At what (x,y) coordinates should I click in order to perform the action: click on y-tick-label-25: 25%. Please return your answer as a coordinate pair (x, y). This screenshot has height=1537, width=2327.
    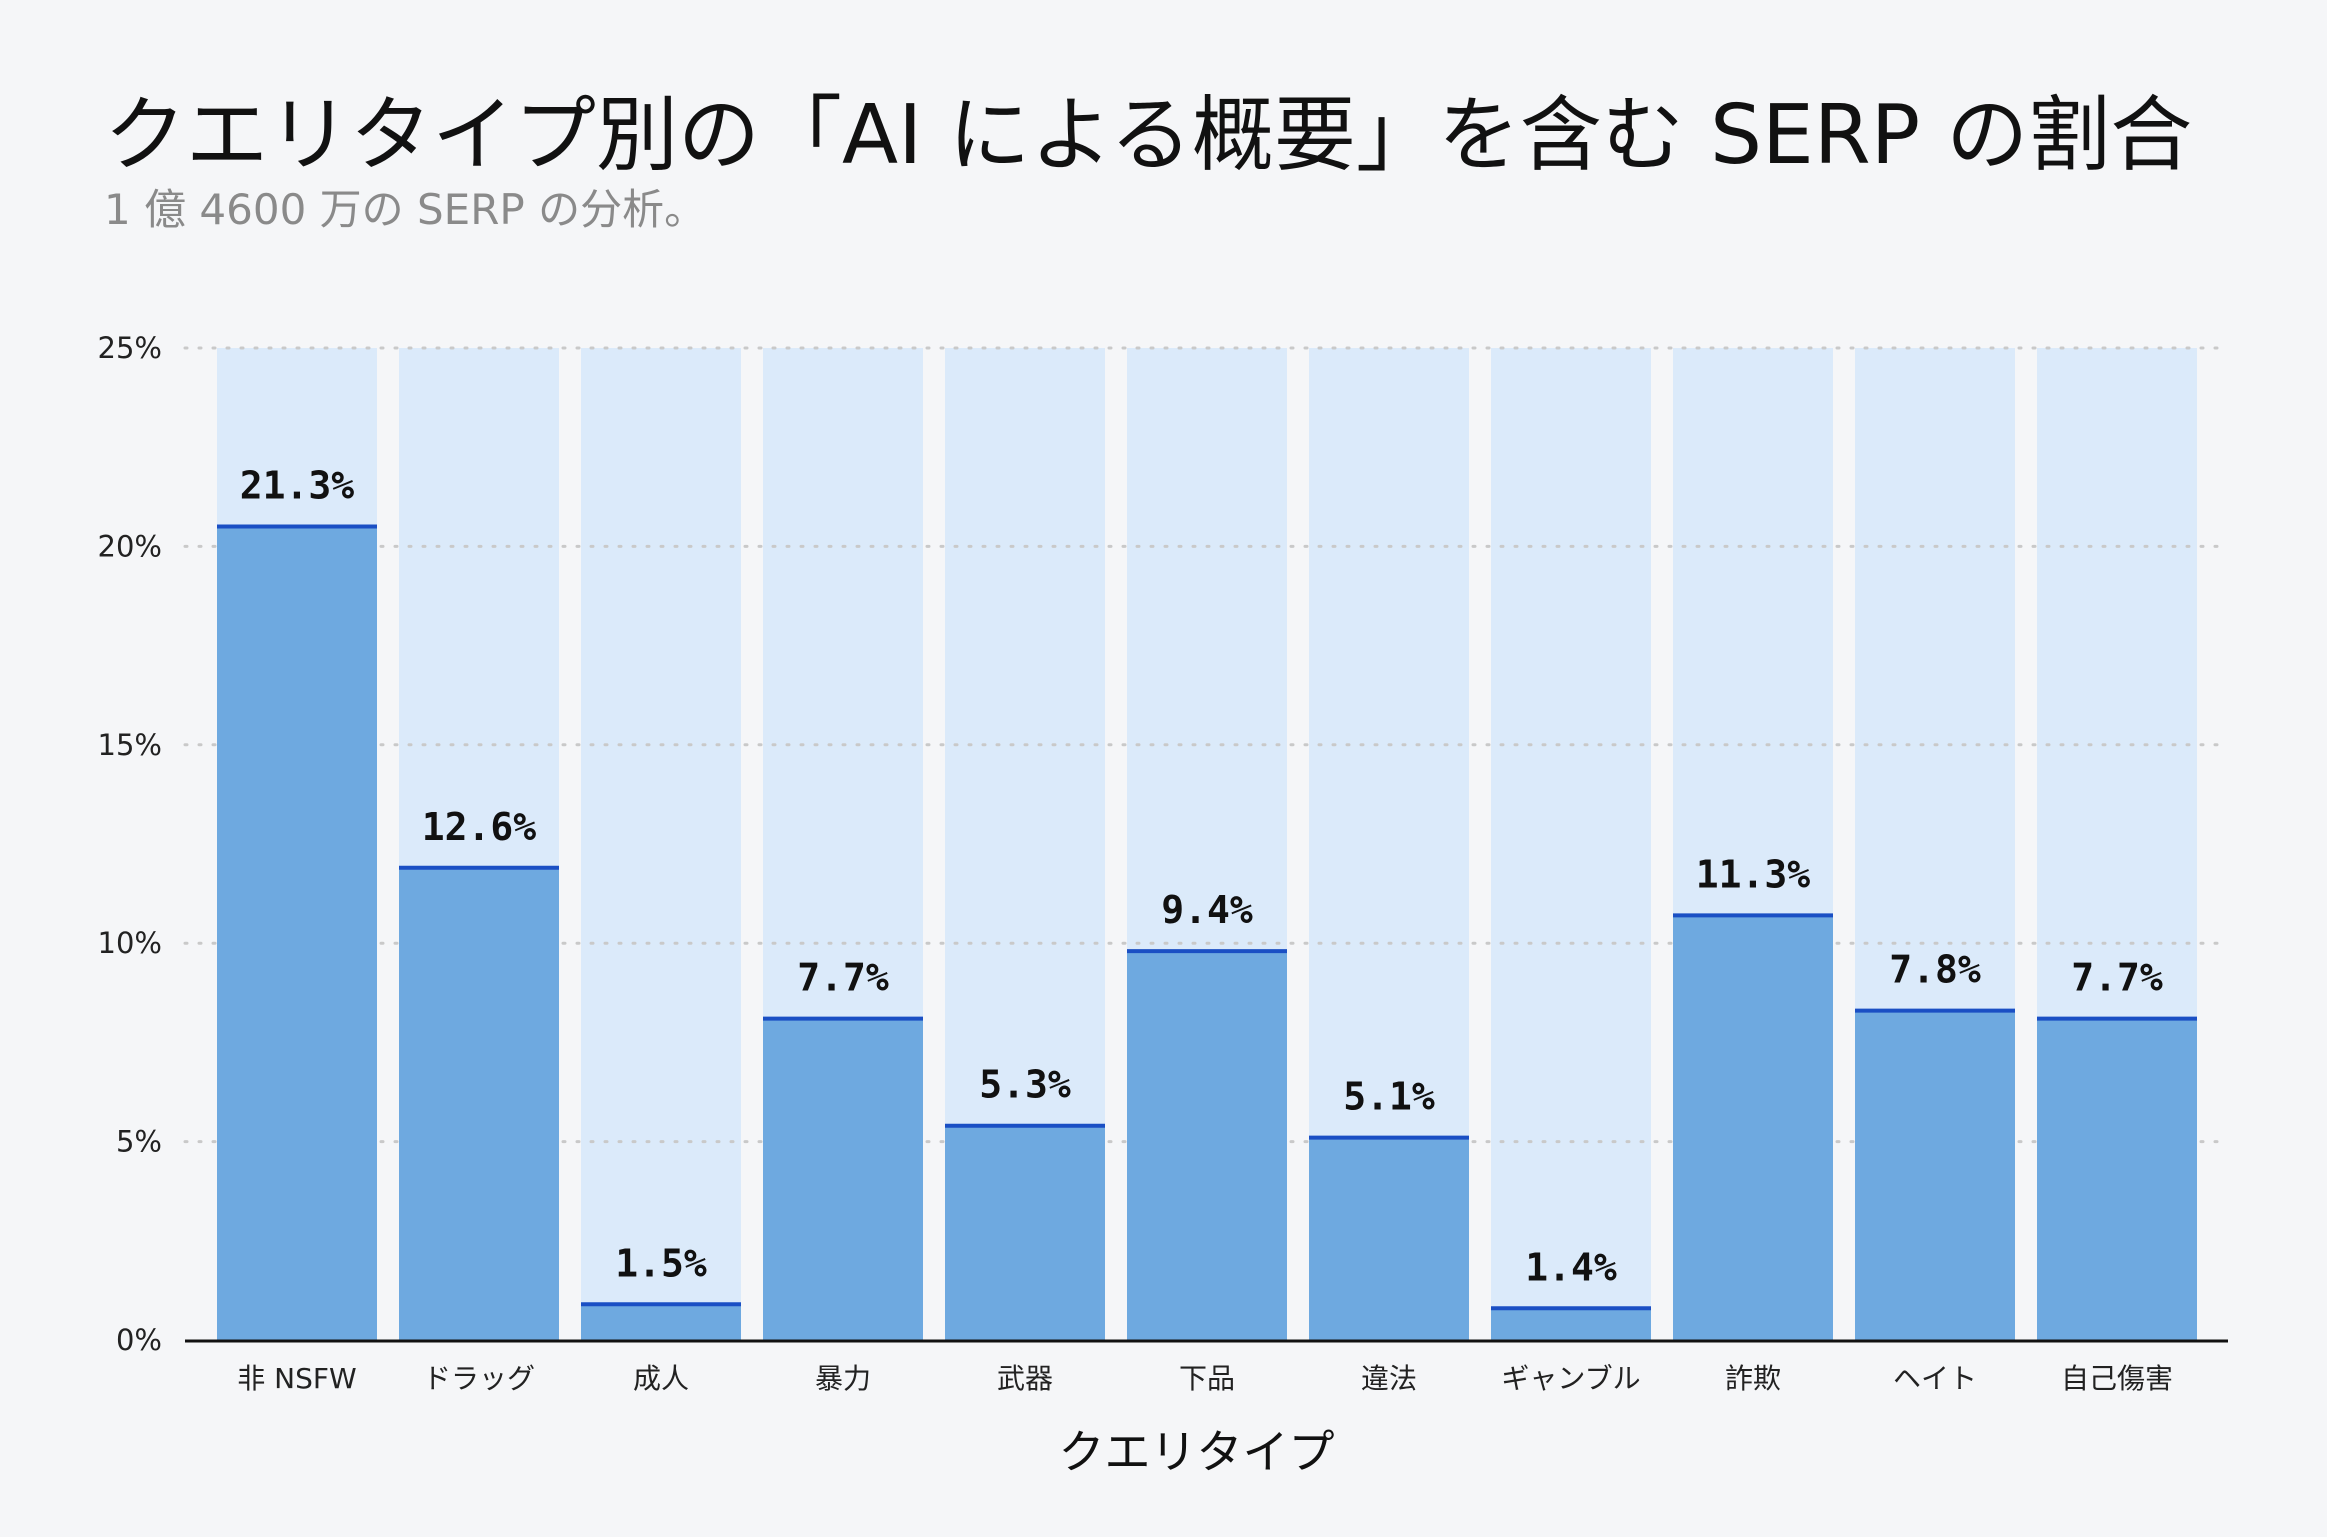
    Looking at the image, I should click on (130, 348).